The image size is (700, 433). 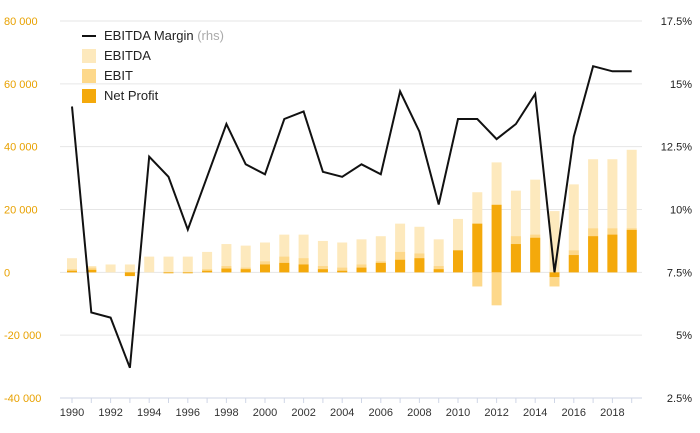 I want to click on legend-swatch-ebitda-bar, so click(x=89, y=56).